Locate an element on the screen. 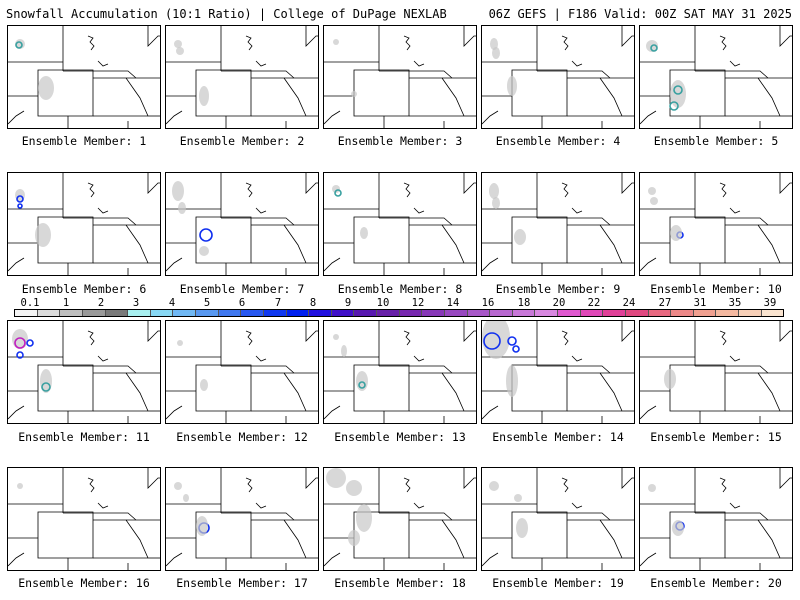 The height and width of the screenshot is (600, 800). colorbar-tick-label: 2 is located at coordinates (101, 303).